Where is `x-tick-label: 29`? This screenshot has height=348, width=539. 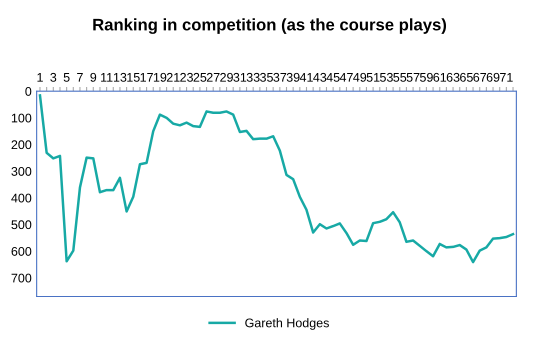
x-tick-label: 29 is located at coordinates (226, 77).